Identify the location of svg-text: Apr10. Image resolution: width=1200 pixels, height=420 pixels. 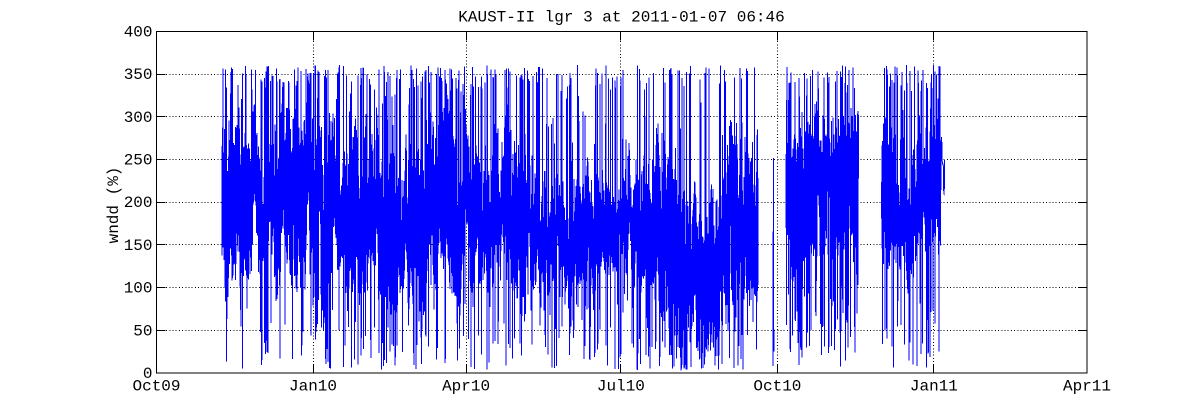
(466, 387).